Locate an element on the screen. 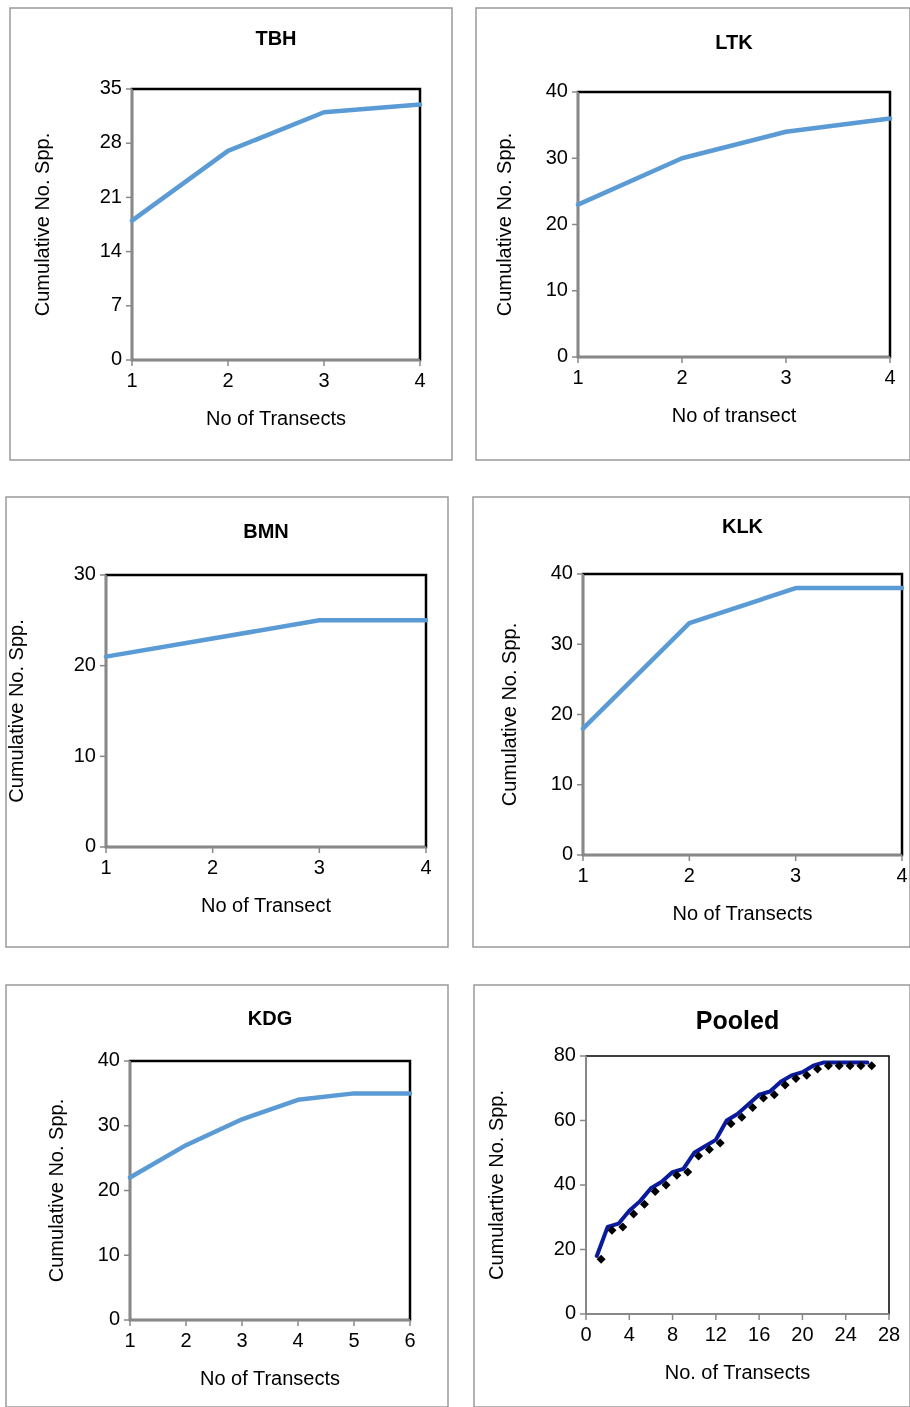 The image size is (910, 1407). x-tick-label: 16 is located at coordinates (759, 1334).